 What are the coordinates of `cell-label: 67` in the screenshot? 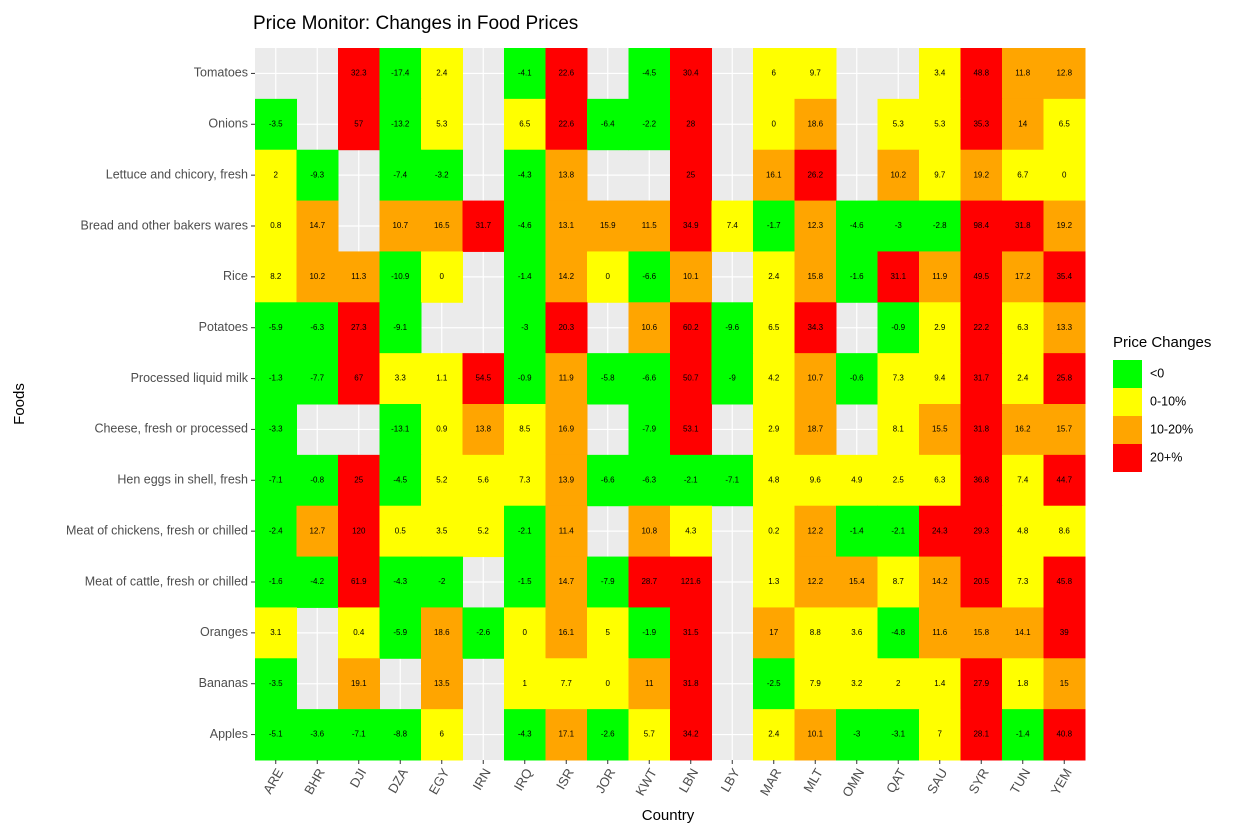 It's located at (358, 378).